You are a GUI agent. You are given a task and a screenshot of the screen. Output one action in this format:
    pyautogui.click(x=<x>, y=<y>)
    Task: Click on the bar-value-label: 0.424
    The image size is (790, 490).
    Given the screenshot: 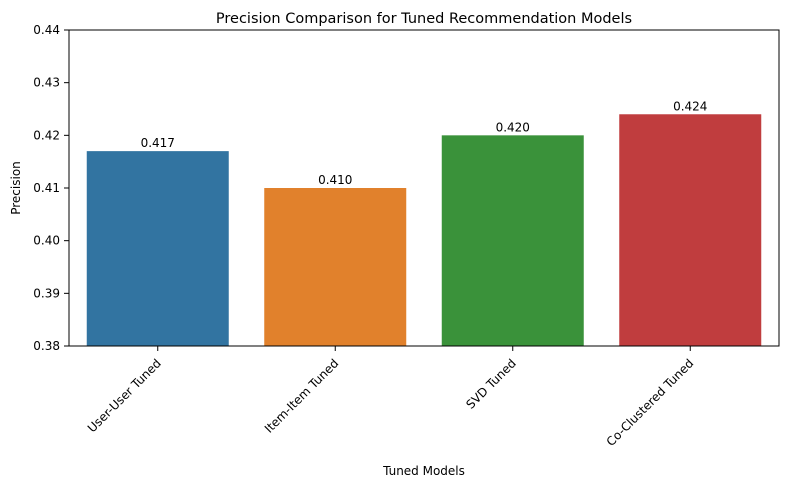 What is the action you would take?
    pyautogui.click(x=690, y=106)
    